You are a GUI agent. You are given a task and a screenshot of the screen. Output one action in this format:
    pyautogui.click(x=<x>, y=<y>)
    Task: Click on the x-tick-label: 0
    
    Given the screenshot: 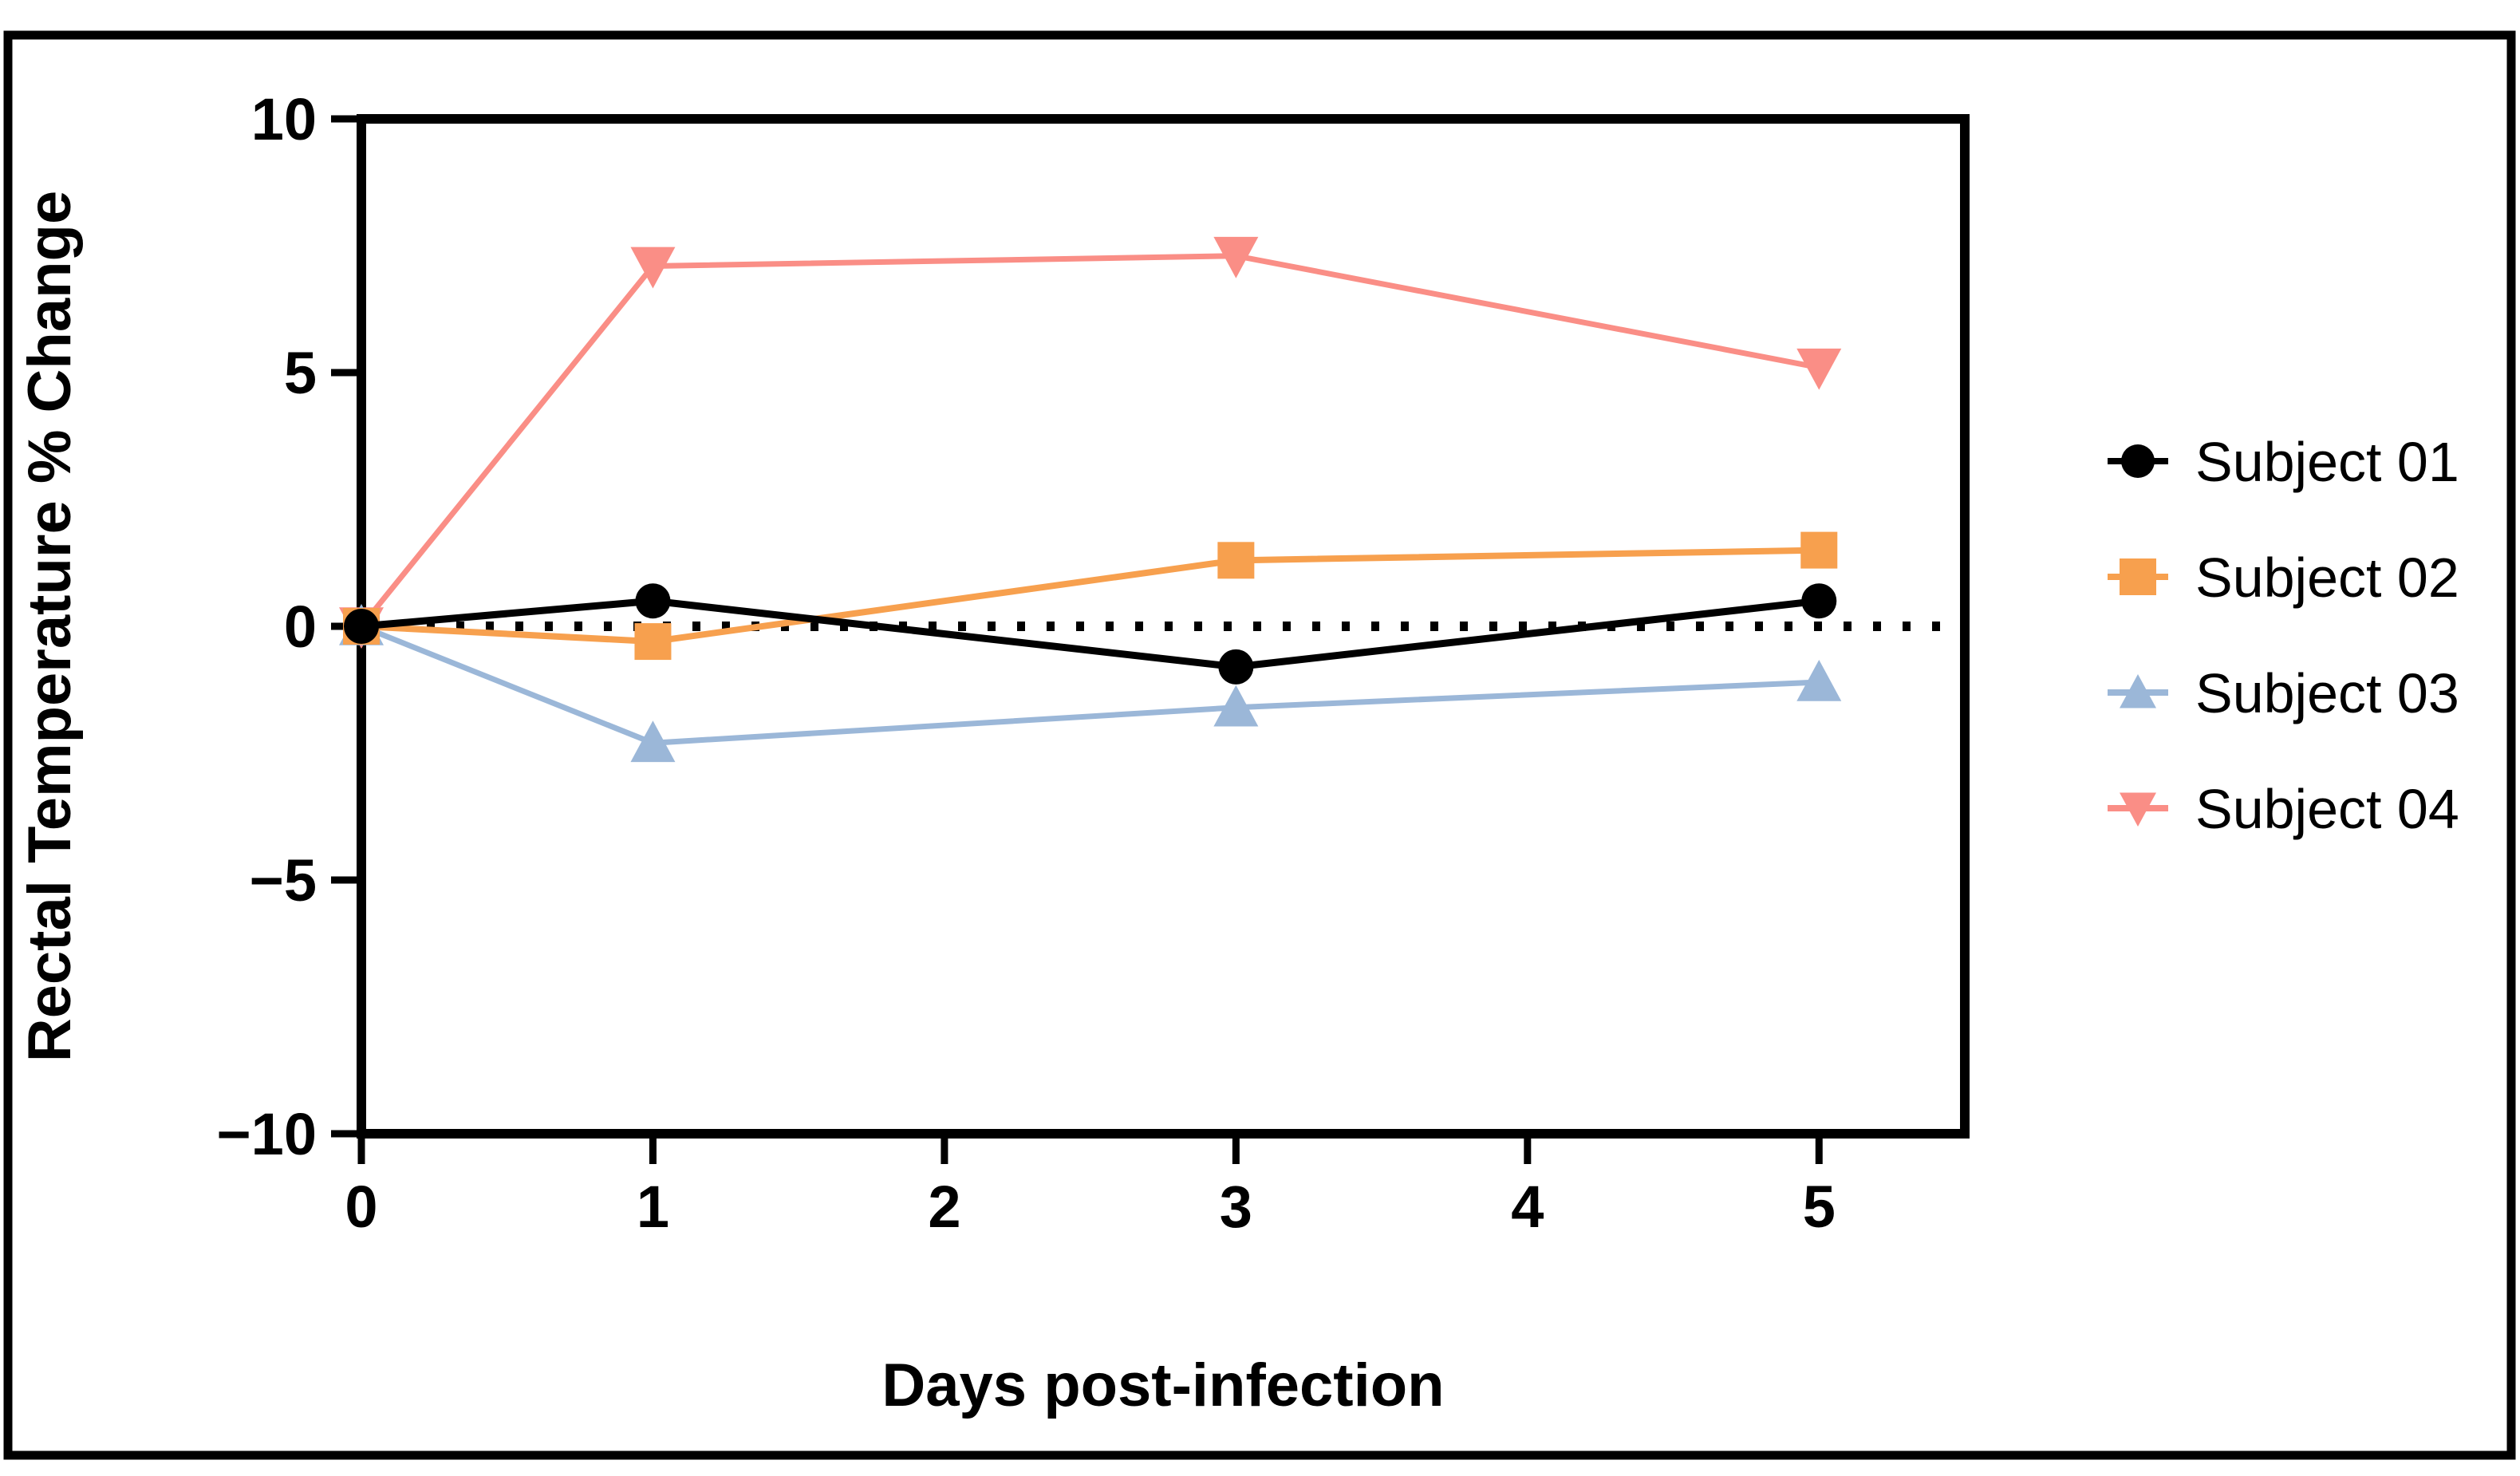 What is the action you would take?
    pyautogui.click(x=361, y=1207)
    